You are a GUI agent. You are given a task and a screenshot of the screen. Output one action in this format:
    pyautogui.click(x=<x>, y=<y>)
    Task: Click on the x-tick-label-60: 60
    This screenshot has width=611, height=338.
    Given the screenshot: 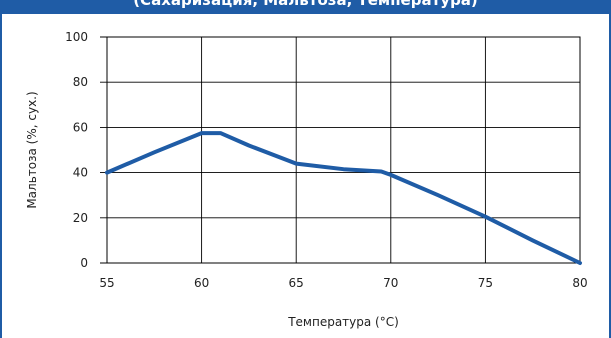 What is the action you would take?
    pyautogui.click(x=201, y=283)
    